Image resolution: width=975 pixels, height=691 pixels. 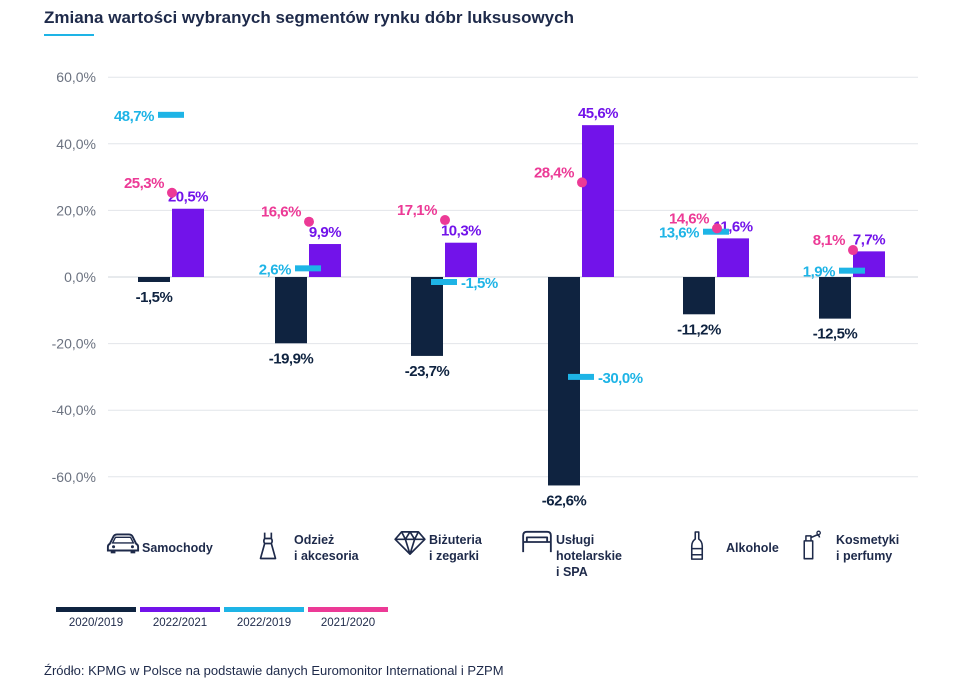 I want to click on label-2021-2020: 16,6%, so click(x=281, y=212).